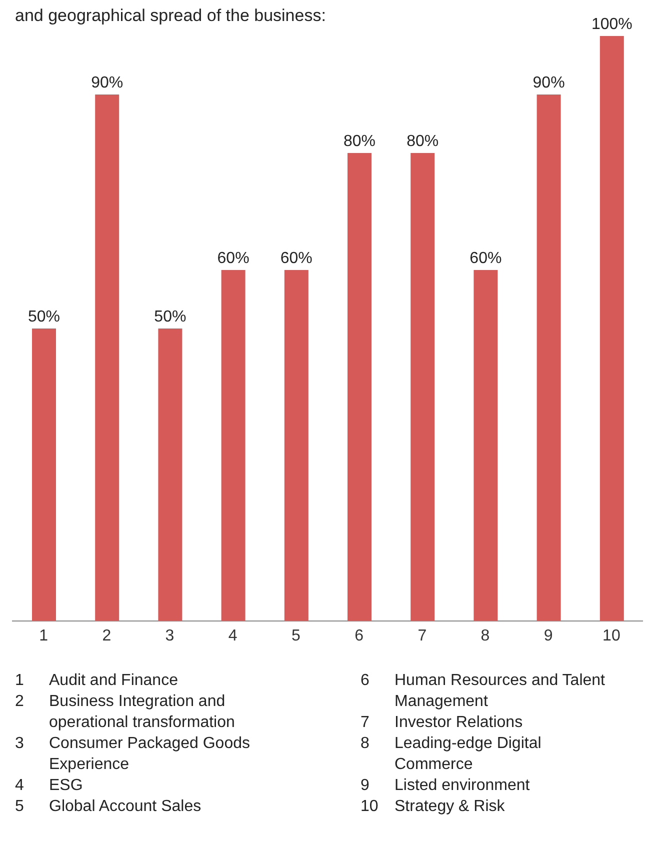  What do you see at coordinates (369, 806) in the screenshot?
I see `category-label: 10` at bounding box center [369, 806].